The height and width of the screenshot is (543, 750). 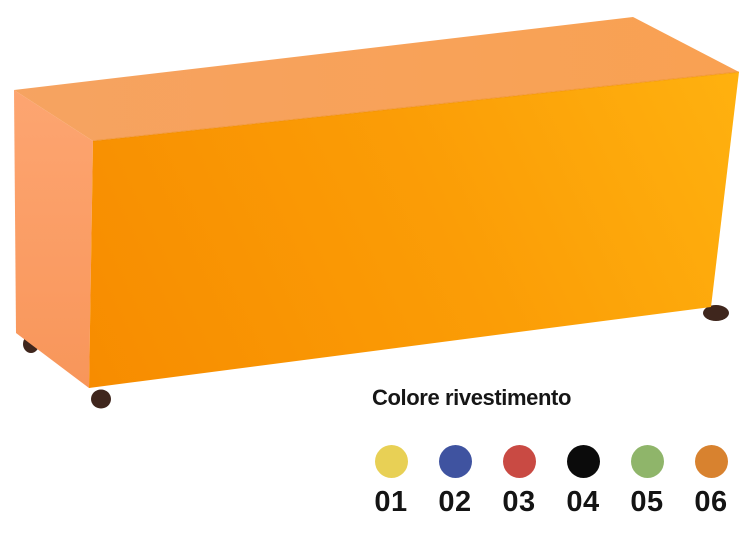 What do you see at coordinates (711, 481) in the screenshot?
I see `color-option-06: 06` at bounding box center [711, 481].